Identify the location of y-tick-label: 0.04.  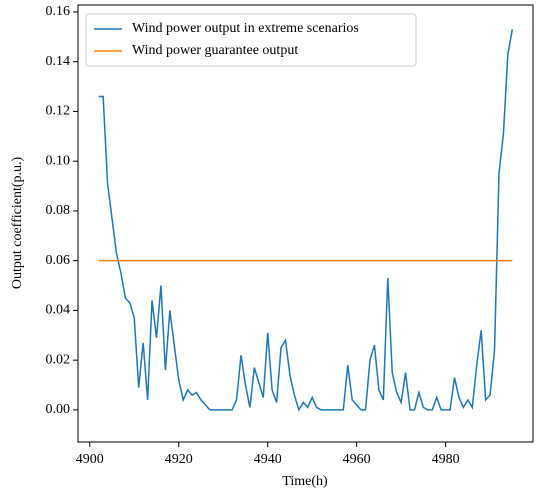
(58, 310).